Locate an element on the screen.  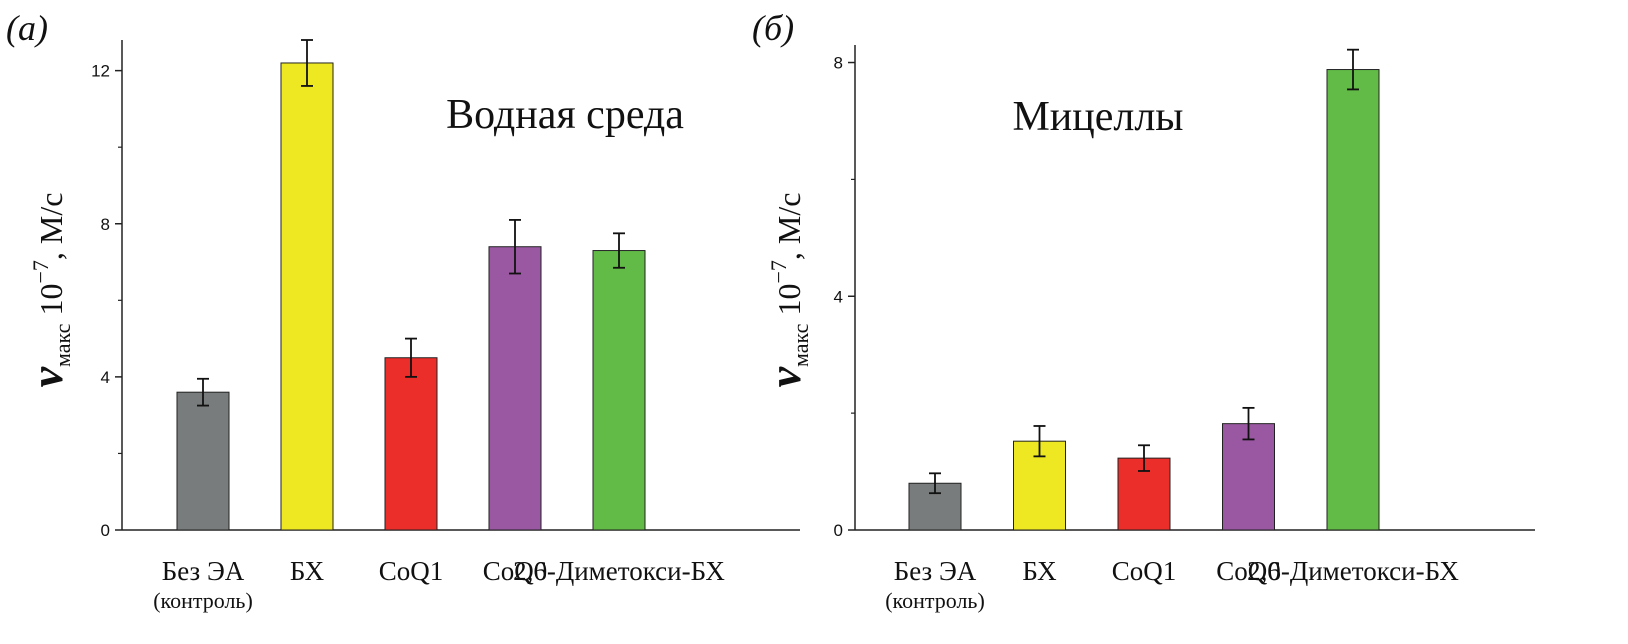
chart-title: Водная среда is located at coordinates (565, 115).